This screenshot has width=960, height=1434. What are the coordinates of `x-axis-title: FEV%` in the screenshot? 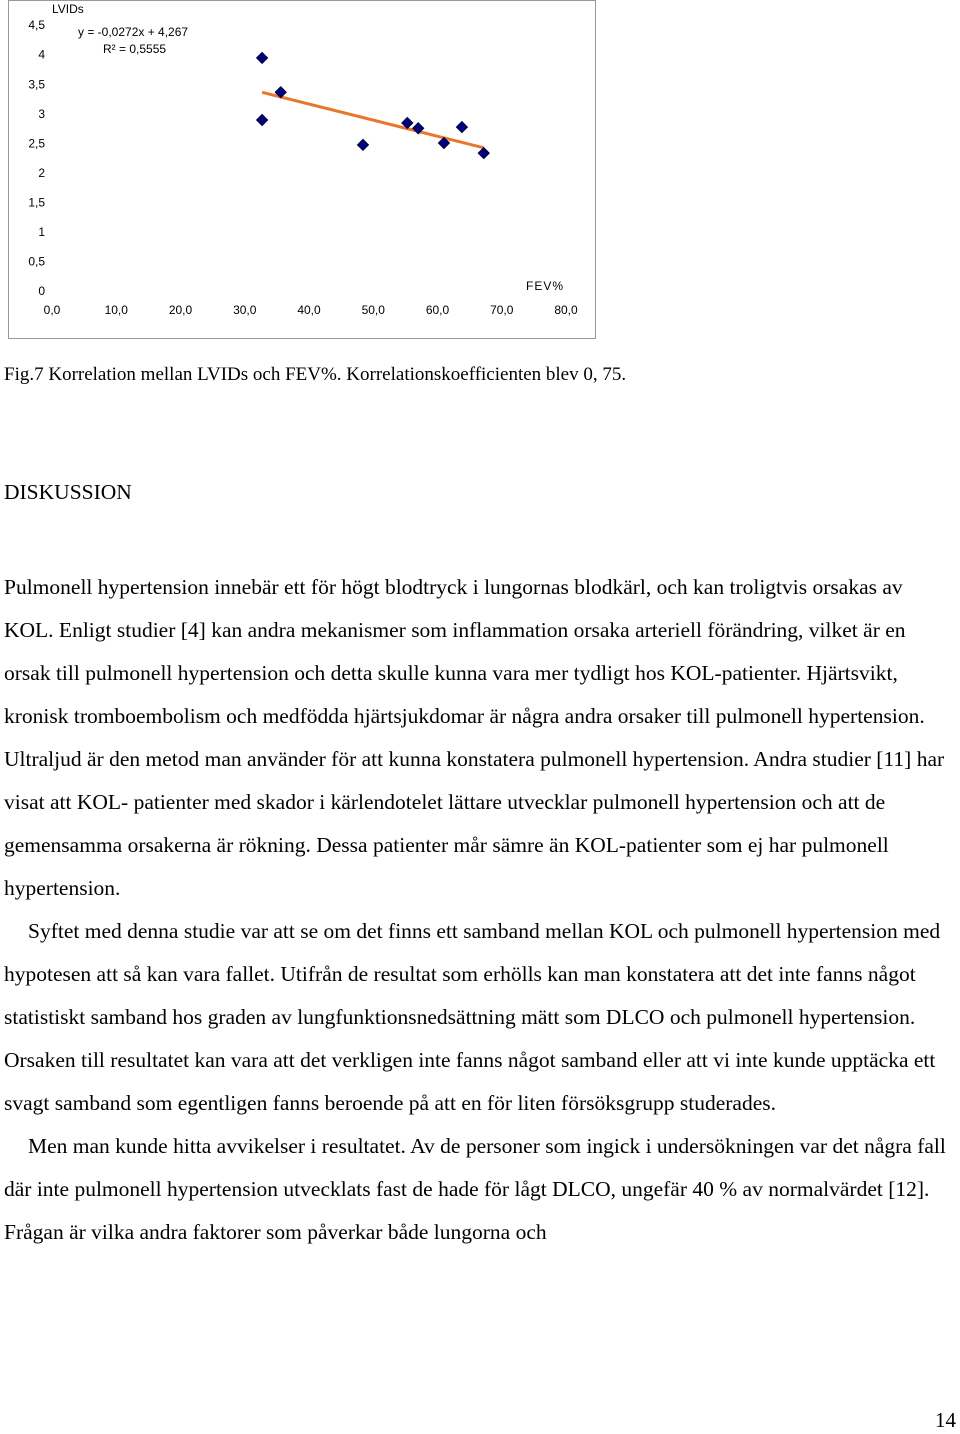 It's located at (545, 286).